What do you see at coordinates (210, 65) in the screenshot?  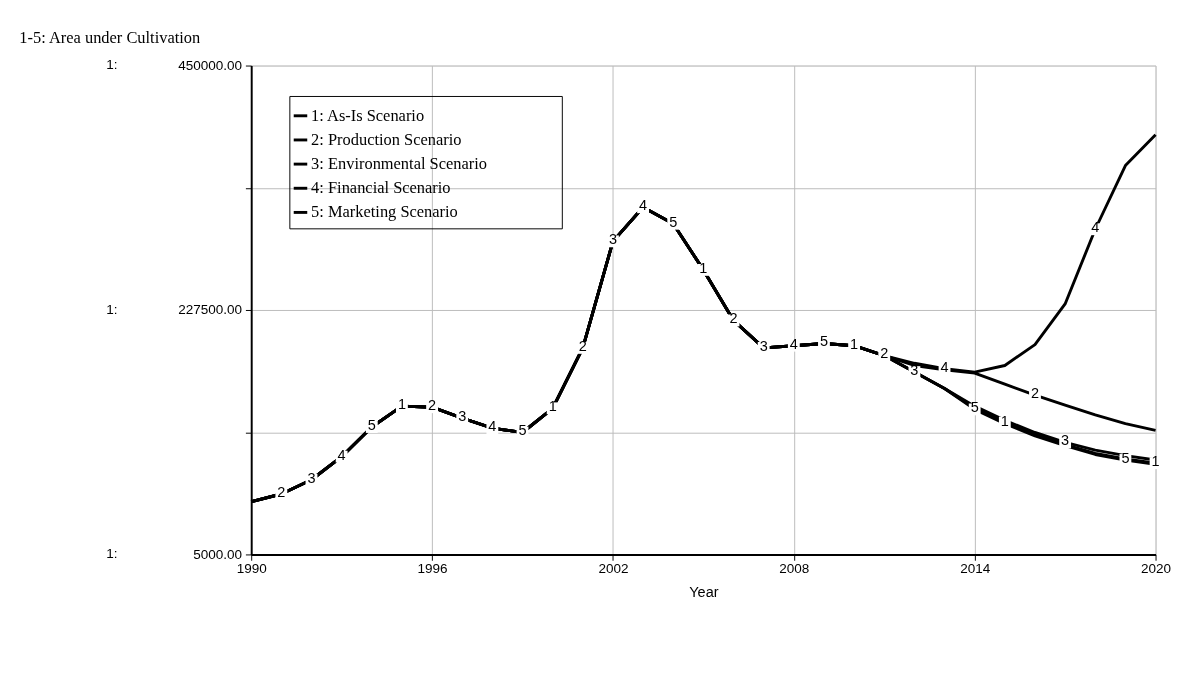 I see `y-tick-label: 450000.00` at bounding box center [210, 65].